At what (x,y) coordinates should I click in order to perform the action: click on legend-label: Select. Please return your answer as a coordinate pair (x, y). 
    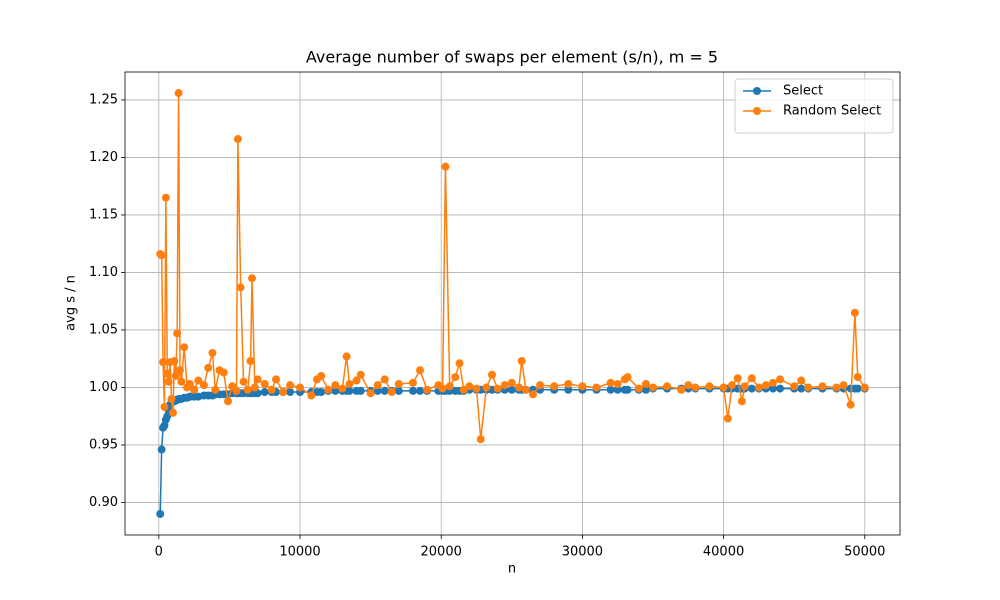
    Looking at the image, I should click on (803, 91).